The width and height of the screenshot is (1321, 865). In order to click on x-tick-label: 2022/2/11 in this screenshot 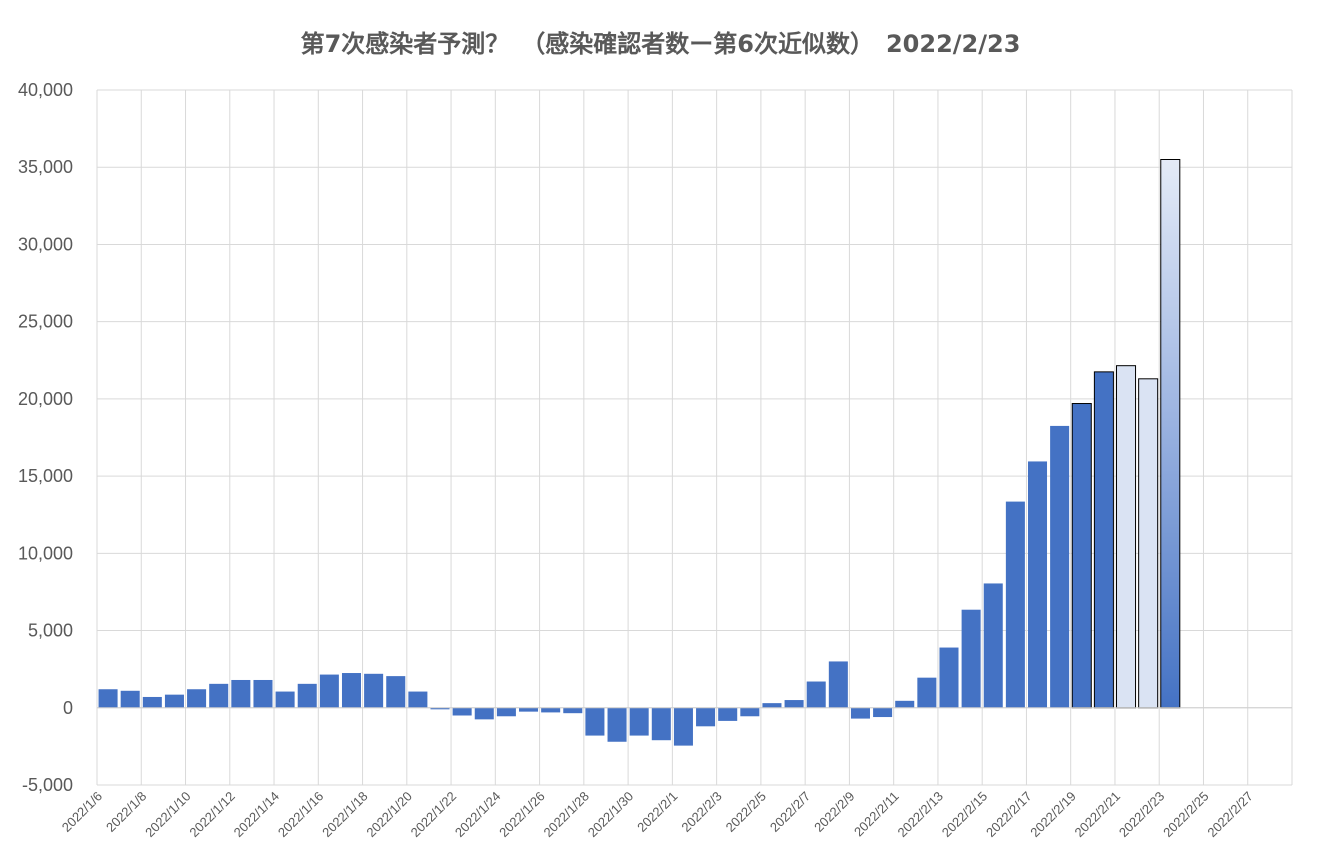, I will do `click(876, 814)`.